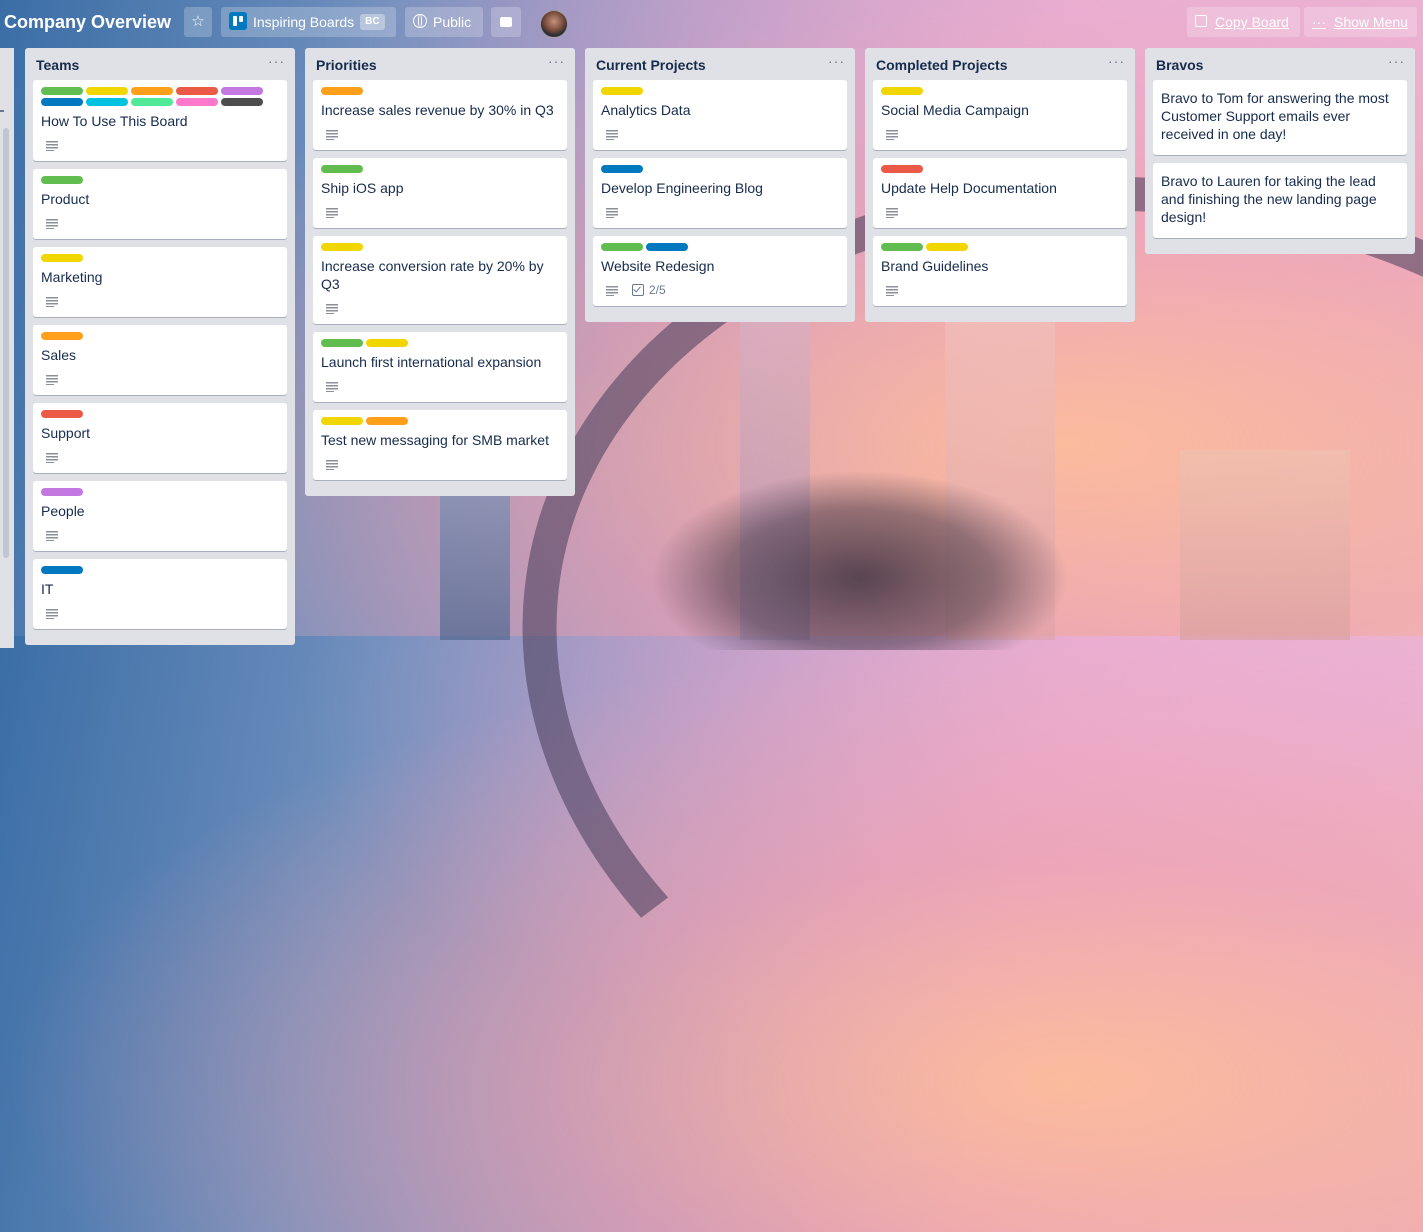 This screenshot has height=1232, width=1423. I want to click on list-scrollbar, so click(6, 343).